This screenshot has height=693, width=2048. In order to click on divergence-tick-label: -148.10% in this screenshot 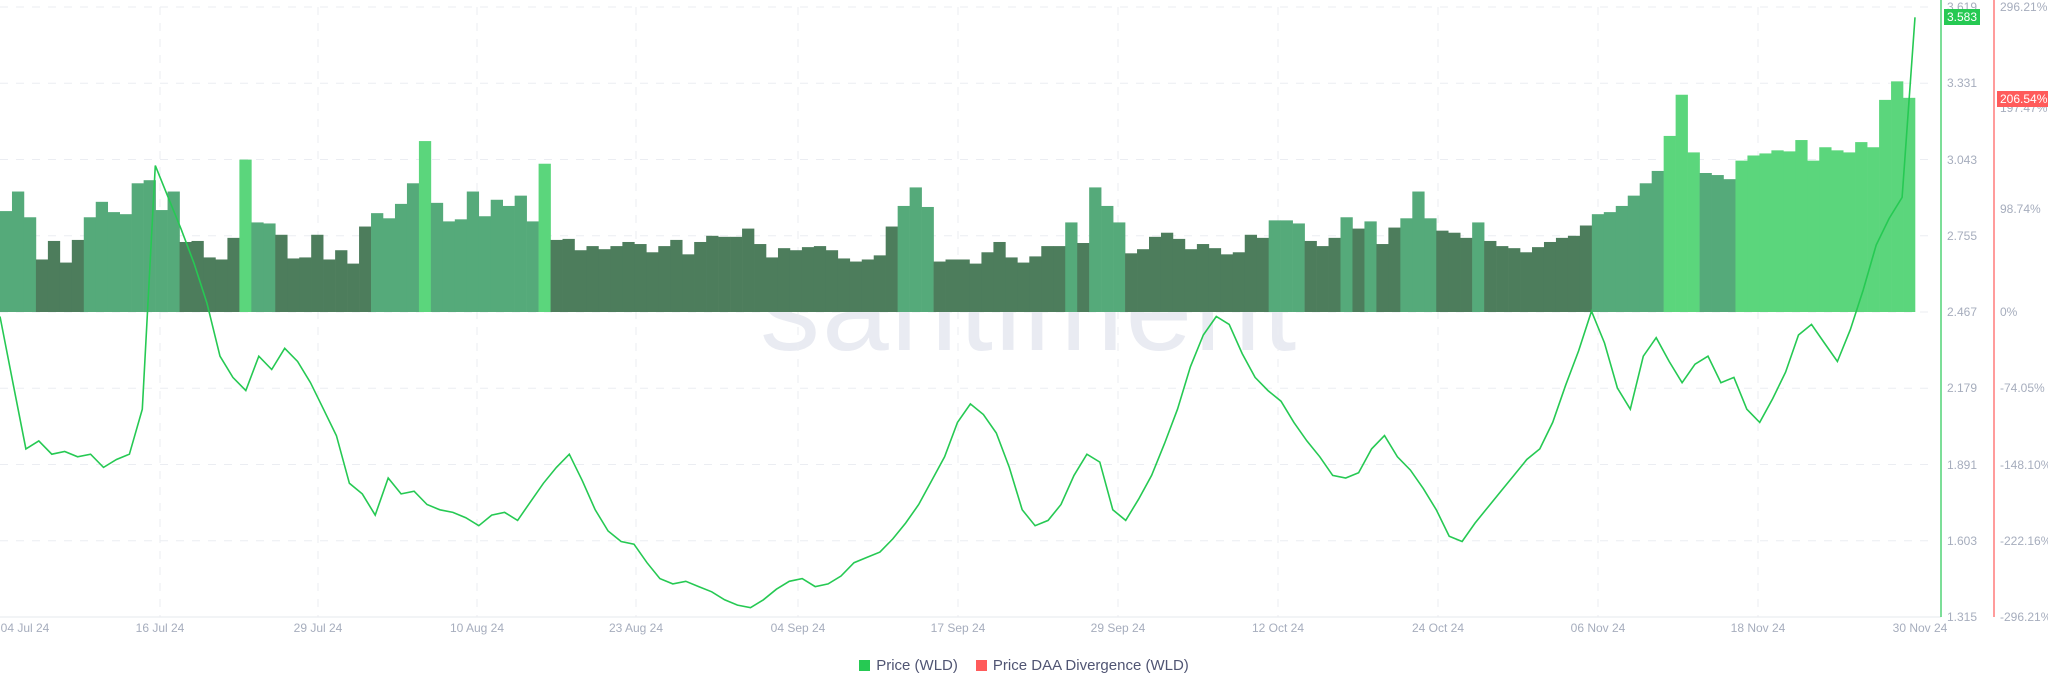, I will do `click(2024, 465)`.